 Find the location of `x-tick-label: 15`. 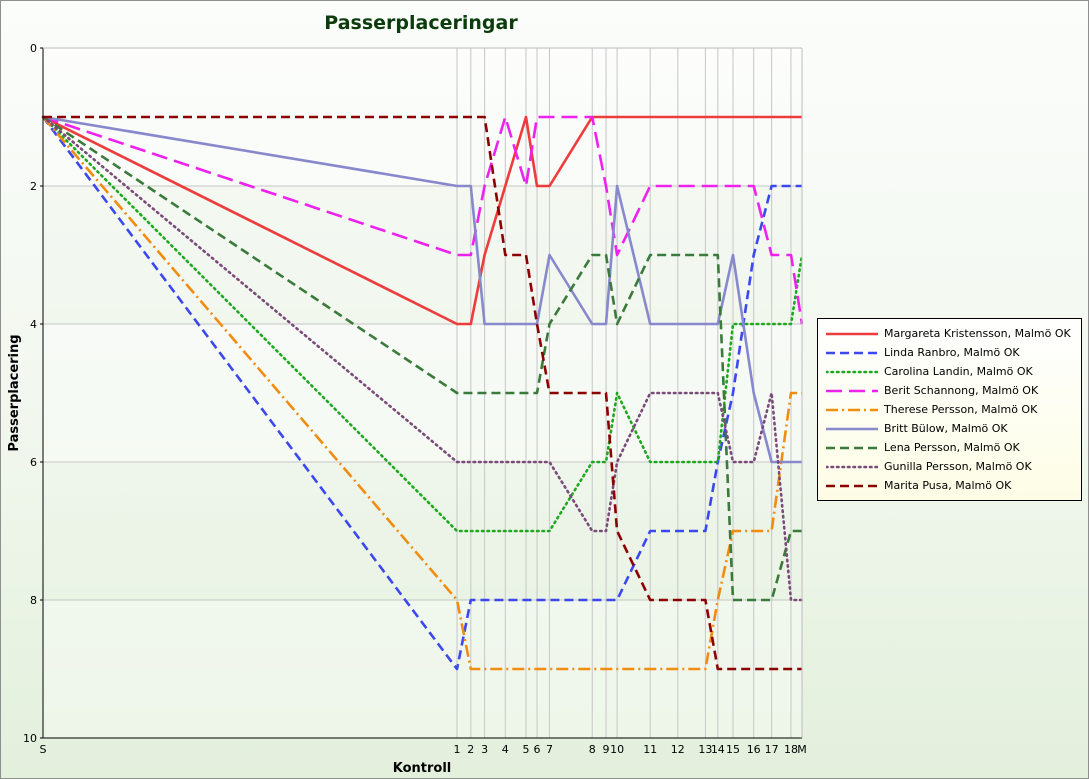

x-tick-label: 15 is located at coordinates (733, 749).